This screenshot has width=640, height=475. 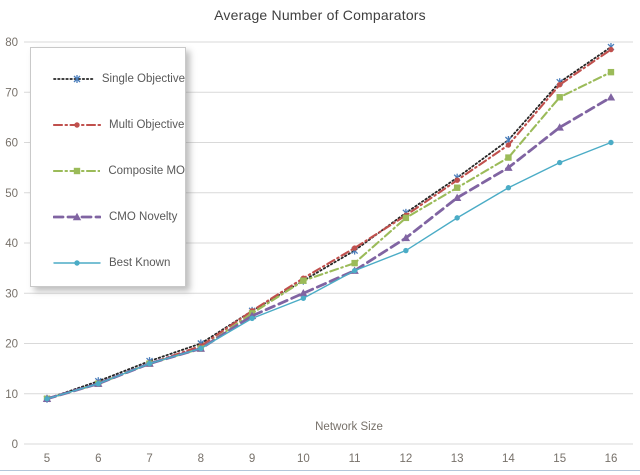 I want to click on legend-item-single-objective: Single Objective, so click(x=108, y=79).